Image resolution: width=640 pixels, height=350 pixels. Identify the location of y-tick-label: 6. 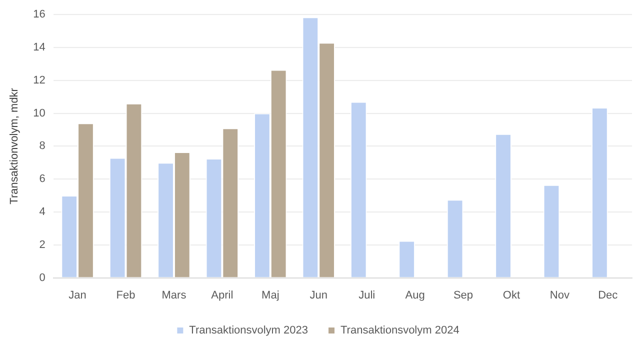
(42, 179).